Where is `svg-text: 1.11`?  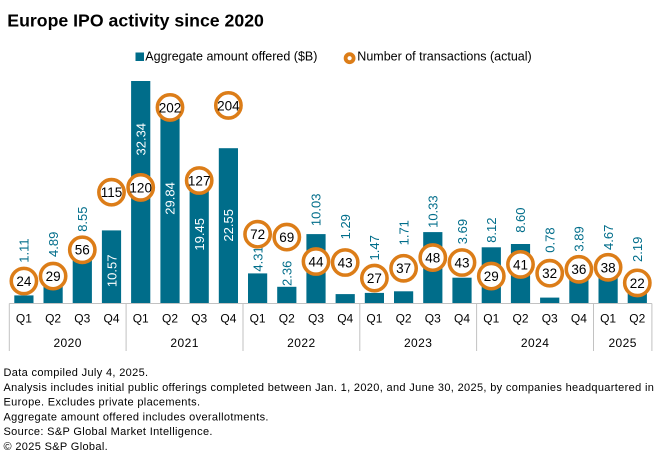
svg-text: 1.11 is located at coordinates (24, 250).